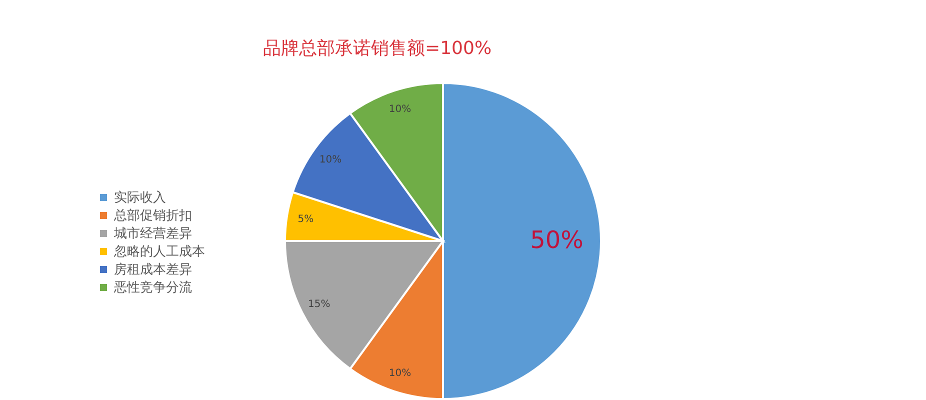 The height and width of the screenshot is (400, 926). I want to click on legend-label: 房租成本差异, so click(153, 270).